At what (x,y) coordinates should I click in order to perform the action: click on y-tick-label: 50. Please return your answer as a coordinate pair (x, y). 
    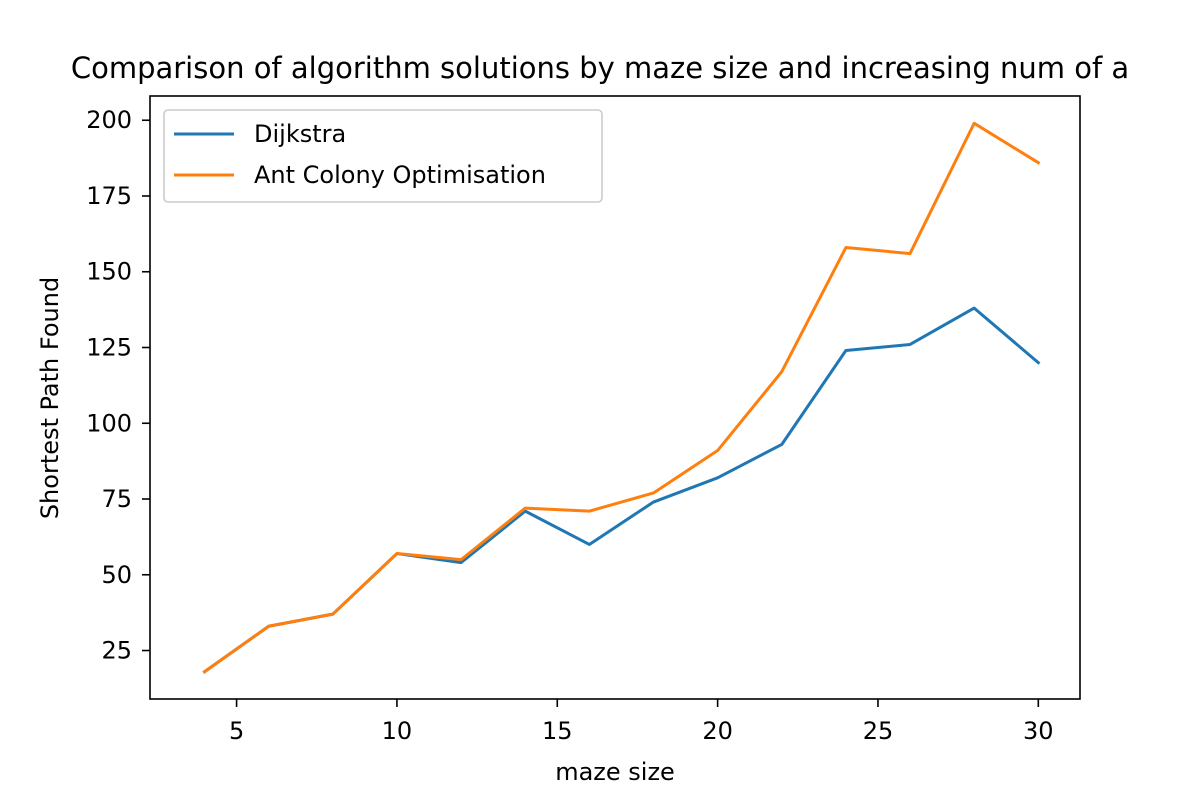
    Looking at the image, I should click on (116, 575).